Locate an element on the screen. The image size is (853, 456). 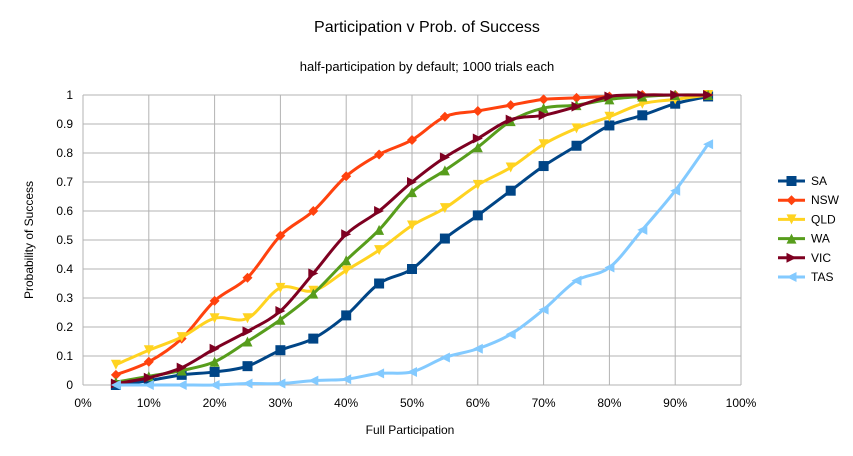
y-tick-label: 0.1 is located at coordinates (64, 356).